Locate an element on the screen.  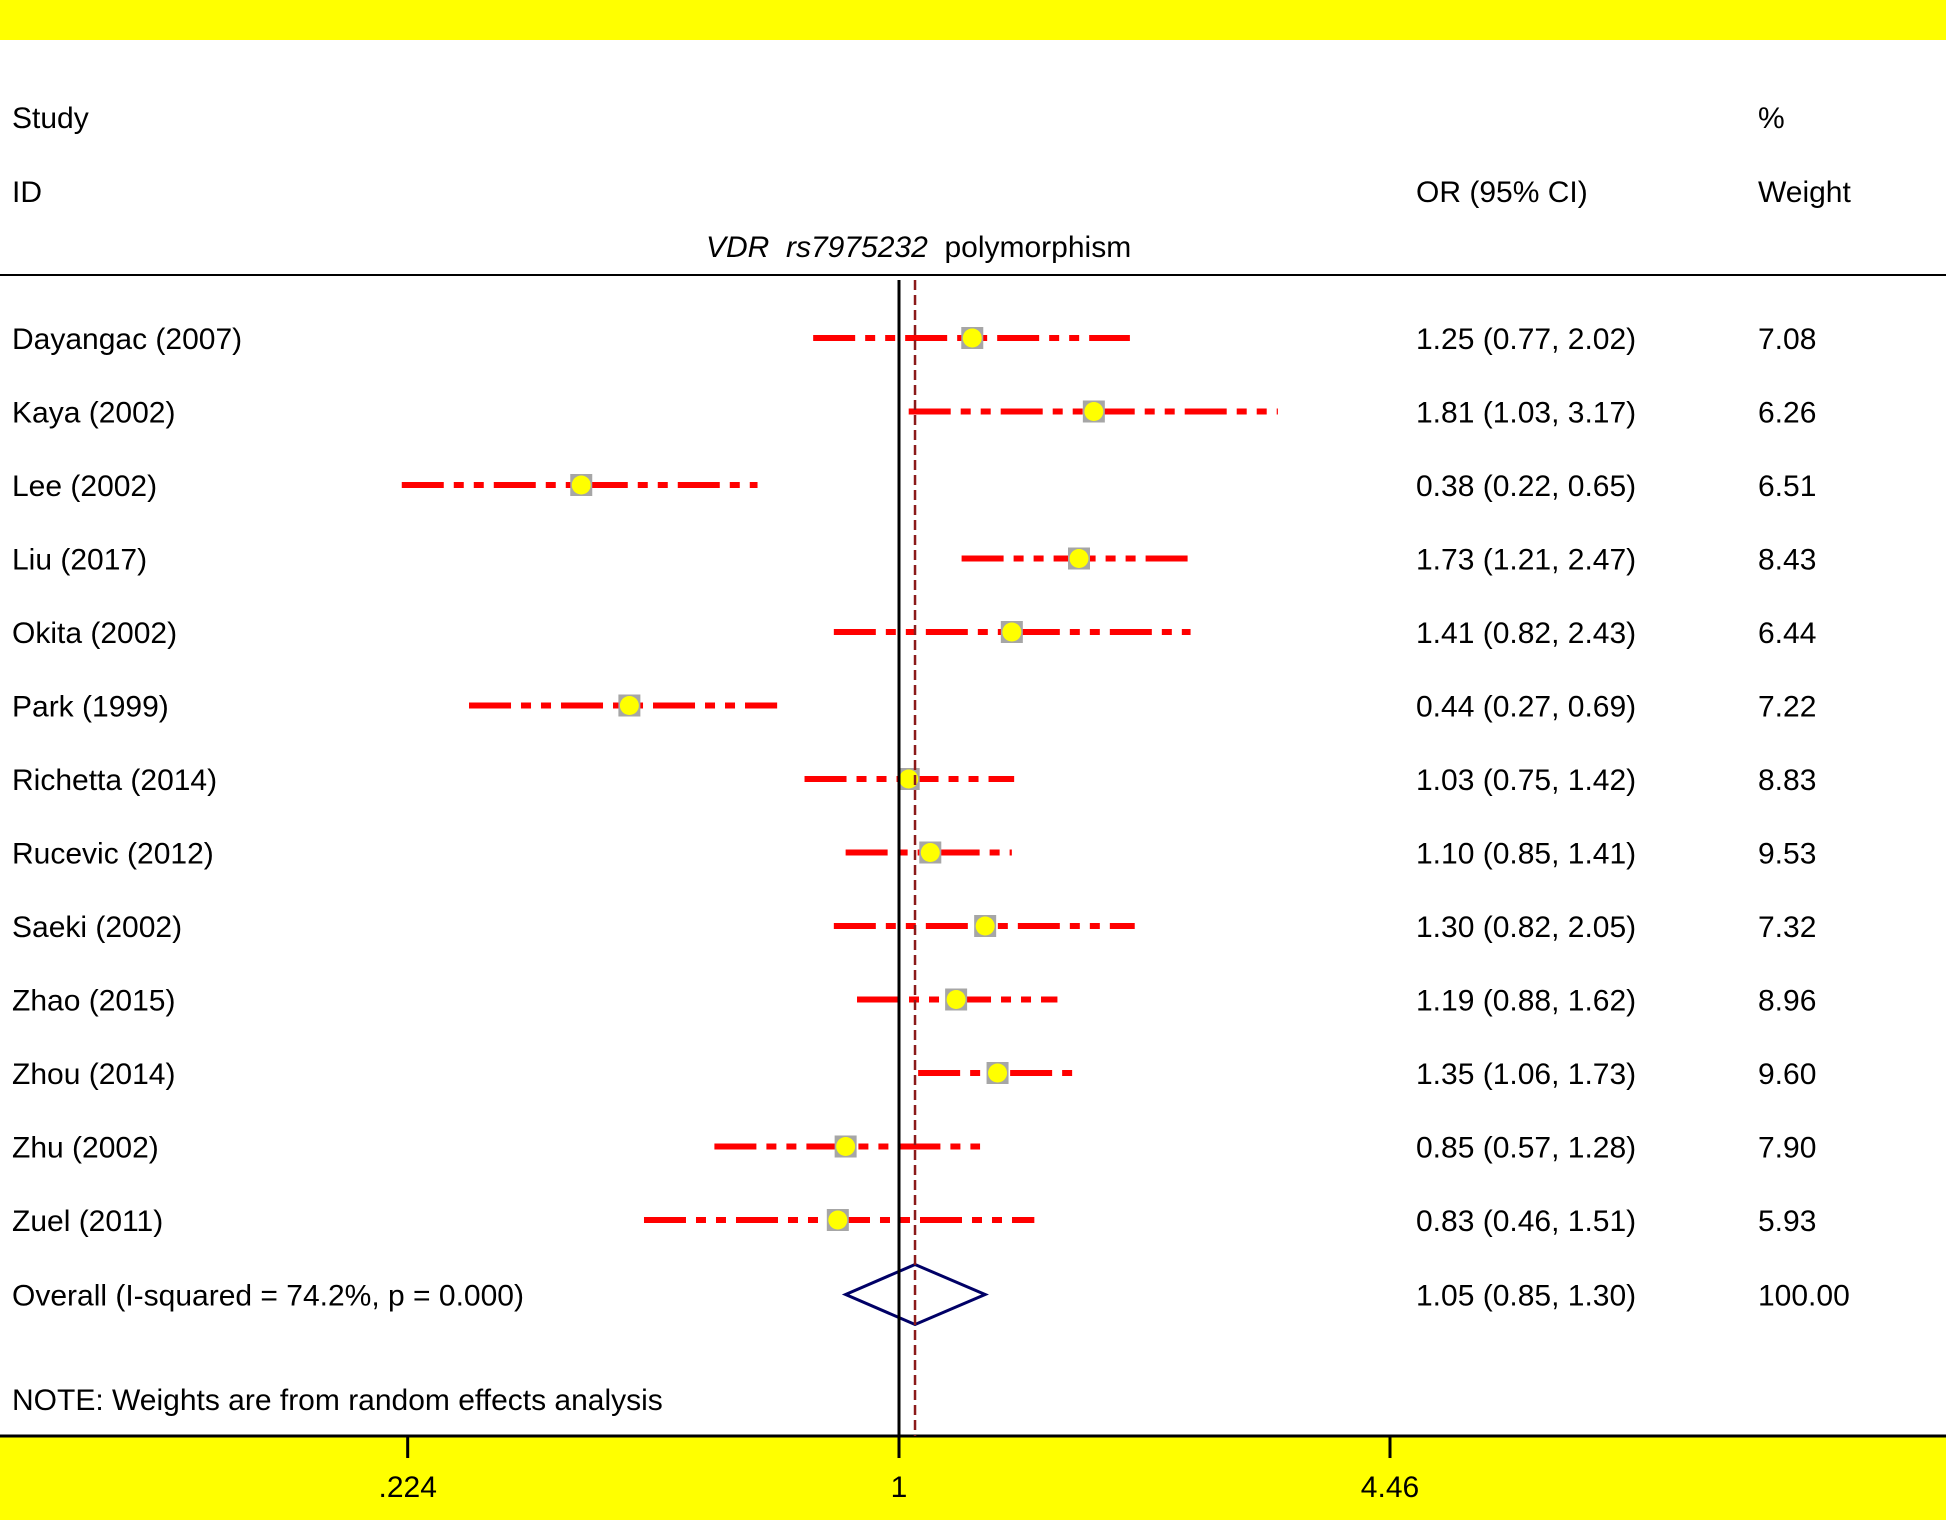
study-row: Zuel (2011) 0.83 (0.46, 1.51) 5.93 is located at coordinates (914, 1221).